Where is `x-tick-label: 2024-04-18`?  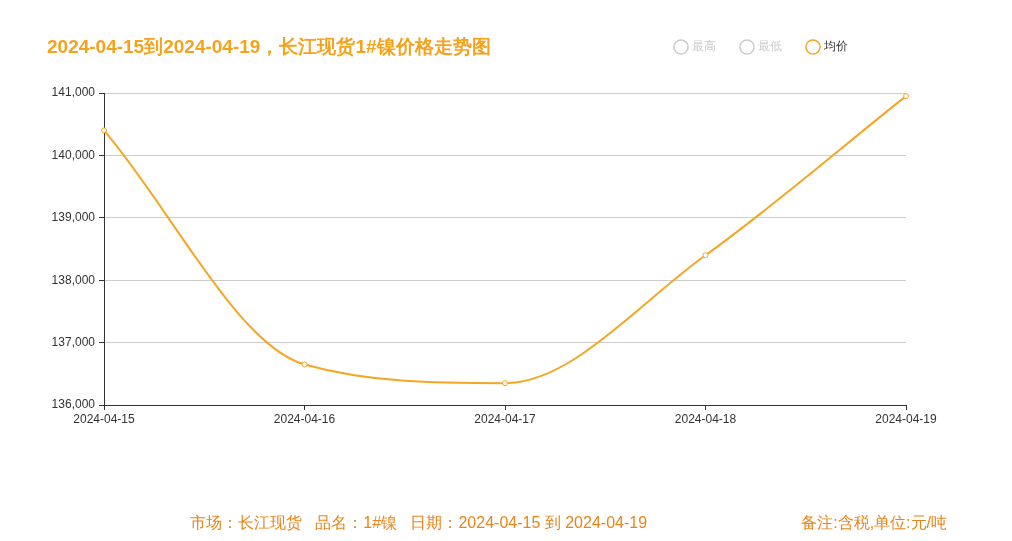 x-tick-label: 2024-04-18 is located at coordinates (705, 418).